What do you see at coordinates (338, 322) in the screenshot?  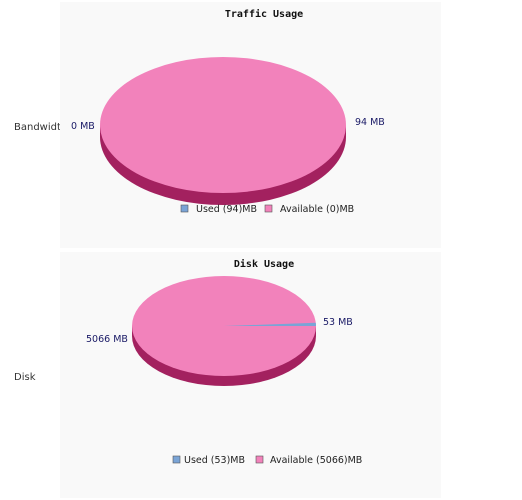 I see `slice-label-used: 53 MB` at bounding box center [338, 322].